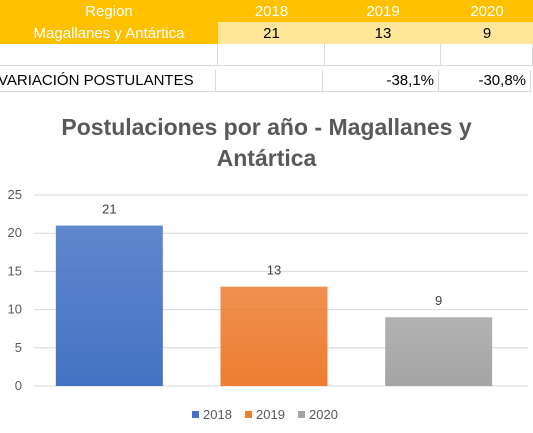  What do you see at coordinates (270, 414) in the screenshot?
I see `legend-label-2019: 2019` at bounding box center [270, 414].